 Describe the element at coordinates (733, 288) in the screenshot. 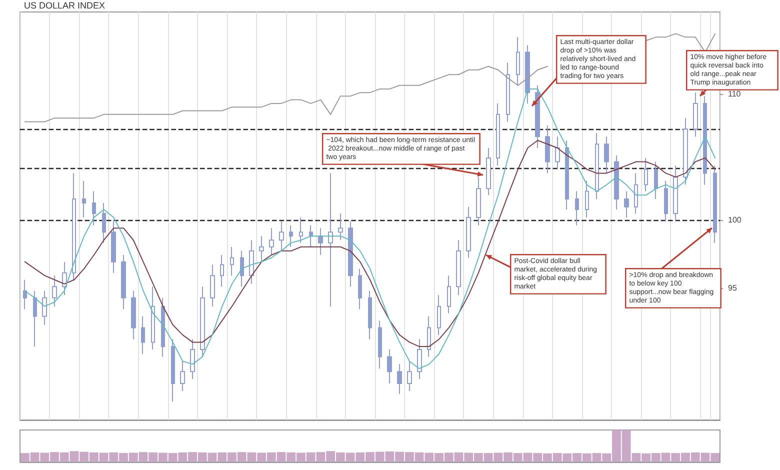

I see `y-tick-label: 95` at that location.